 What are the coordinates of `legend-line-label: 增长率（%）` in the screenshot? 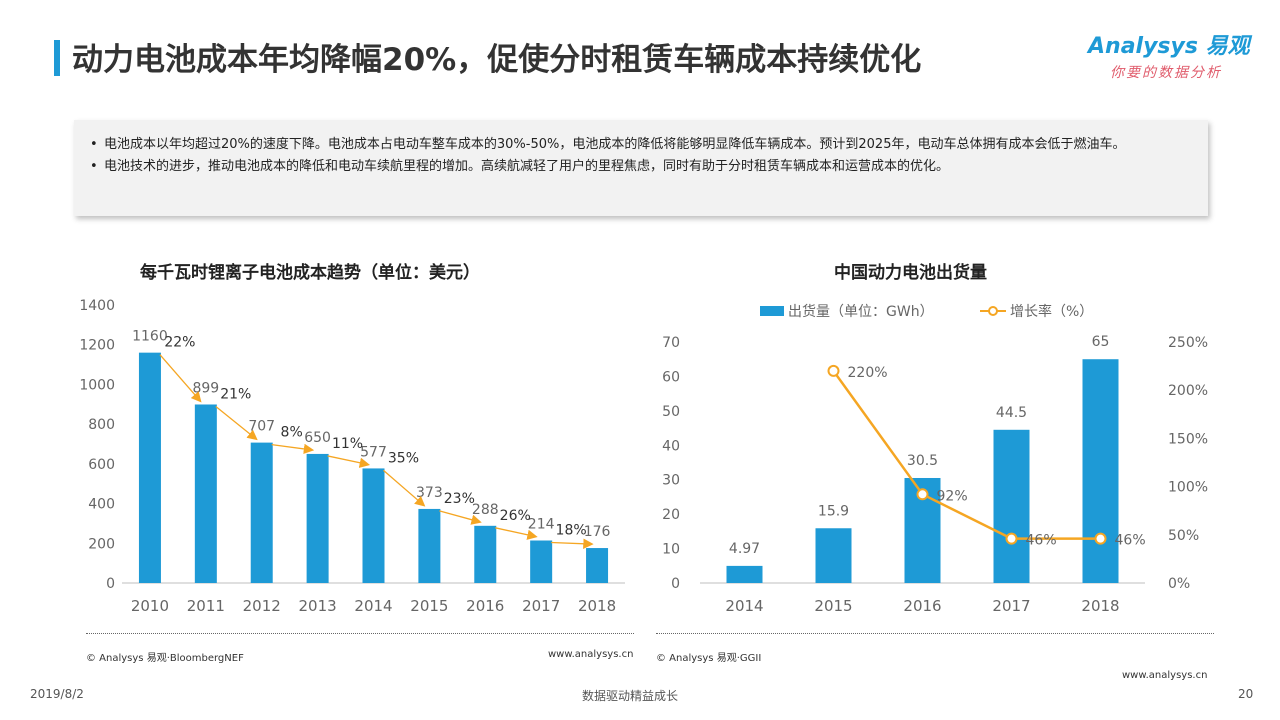 It's located at (1051, 311).